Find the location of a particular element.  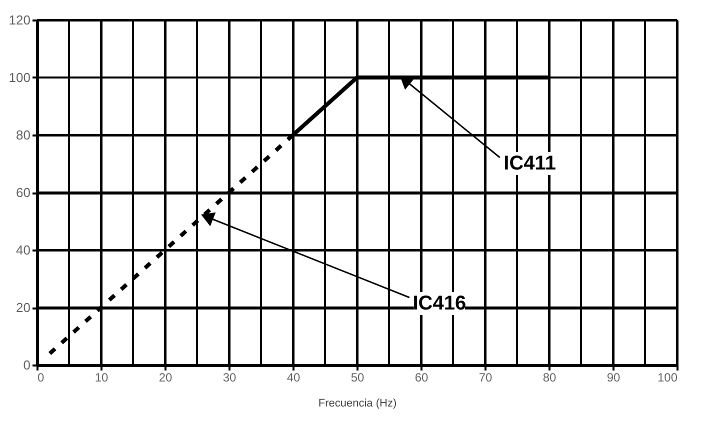

y-tick-label: 120 is located at coordinates (19, 20).